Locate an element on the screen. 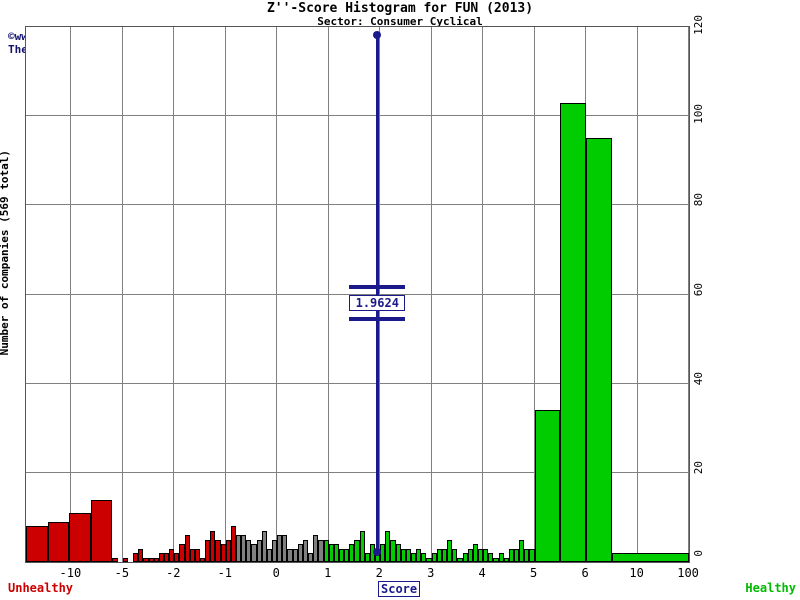 Image resolution: width=800 pixels, height=600 pixels. y-tick-label: 120 is located at coordinates (698, 25).